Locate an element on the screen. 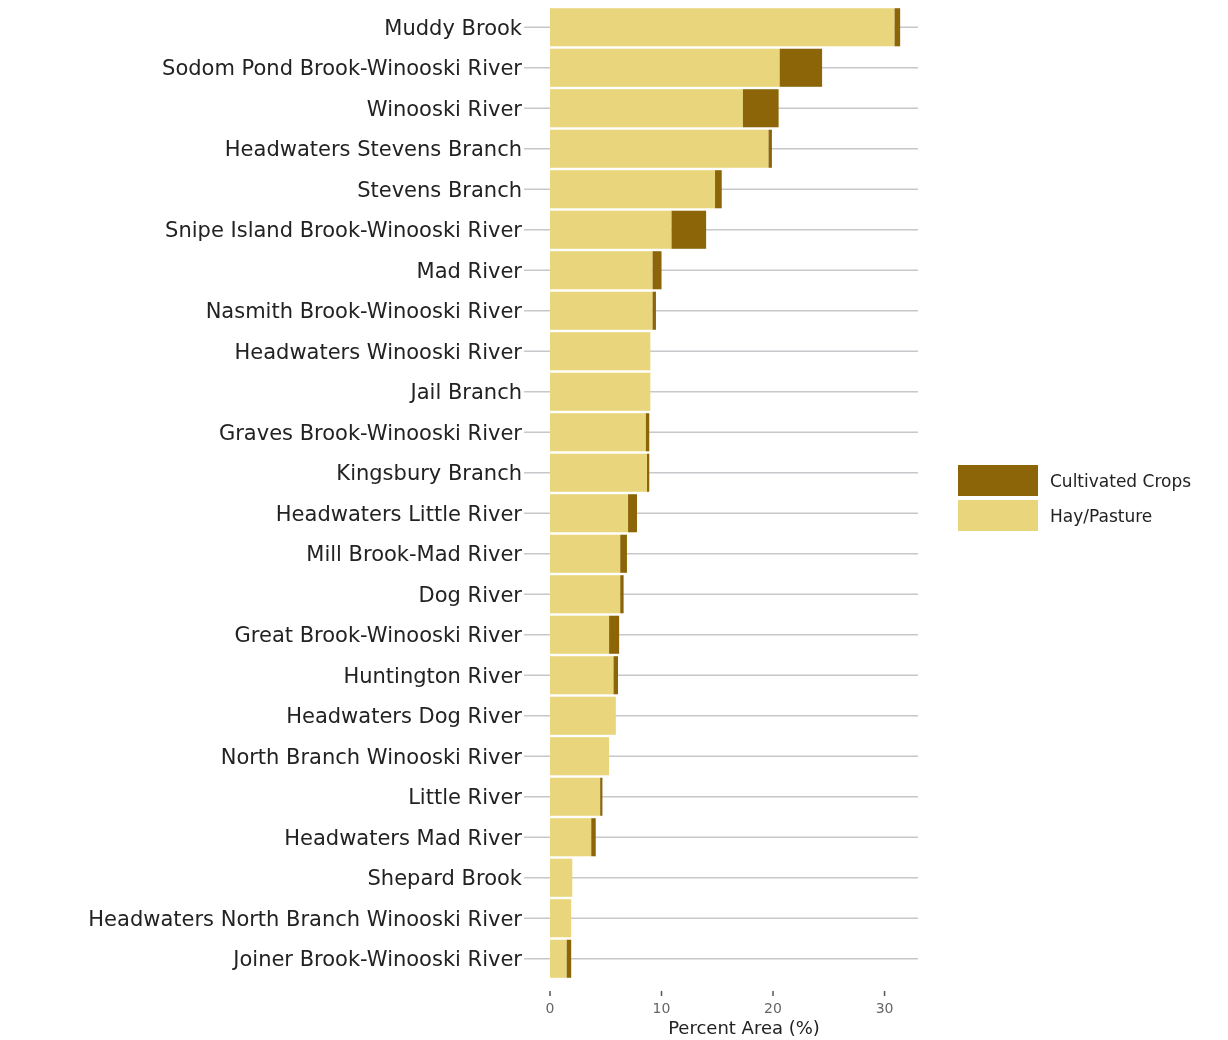 This screenshot has height=1040, width=1228. y-tick-label: Winooski River is located at coordinates (444, 108).